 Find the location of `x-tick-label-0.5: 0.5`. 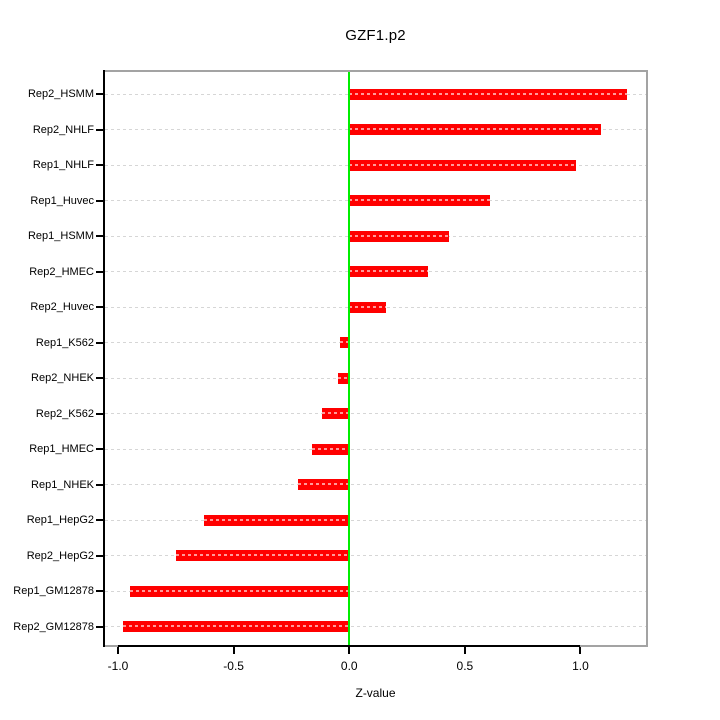

x-tick-label-0.5: 0.5 is located at coordinates (465, 666).